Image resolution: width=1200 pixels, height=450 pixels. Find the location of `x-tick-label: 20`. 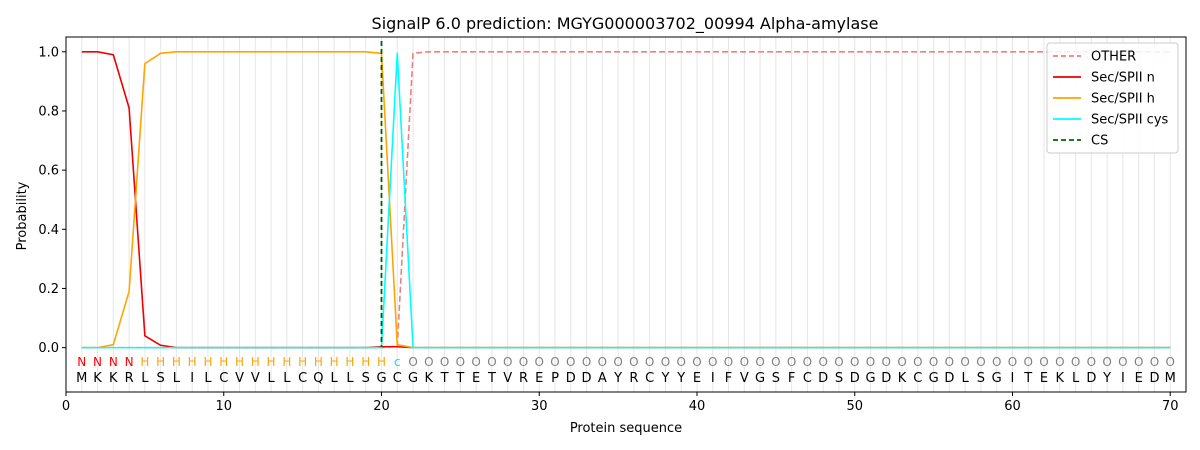

x-tick-label: 20 is located at coordinates (381, 406).